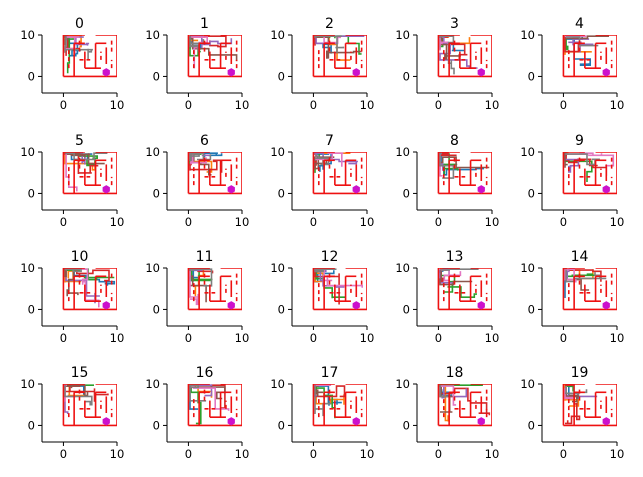  I want to click on panel-11: 11 0 10 0 10, so click(197, 297).